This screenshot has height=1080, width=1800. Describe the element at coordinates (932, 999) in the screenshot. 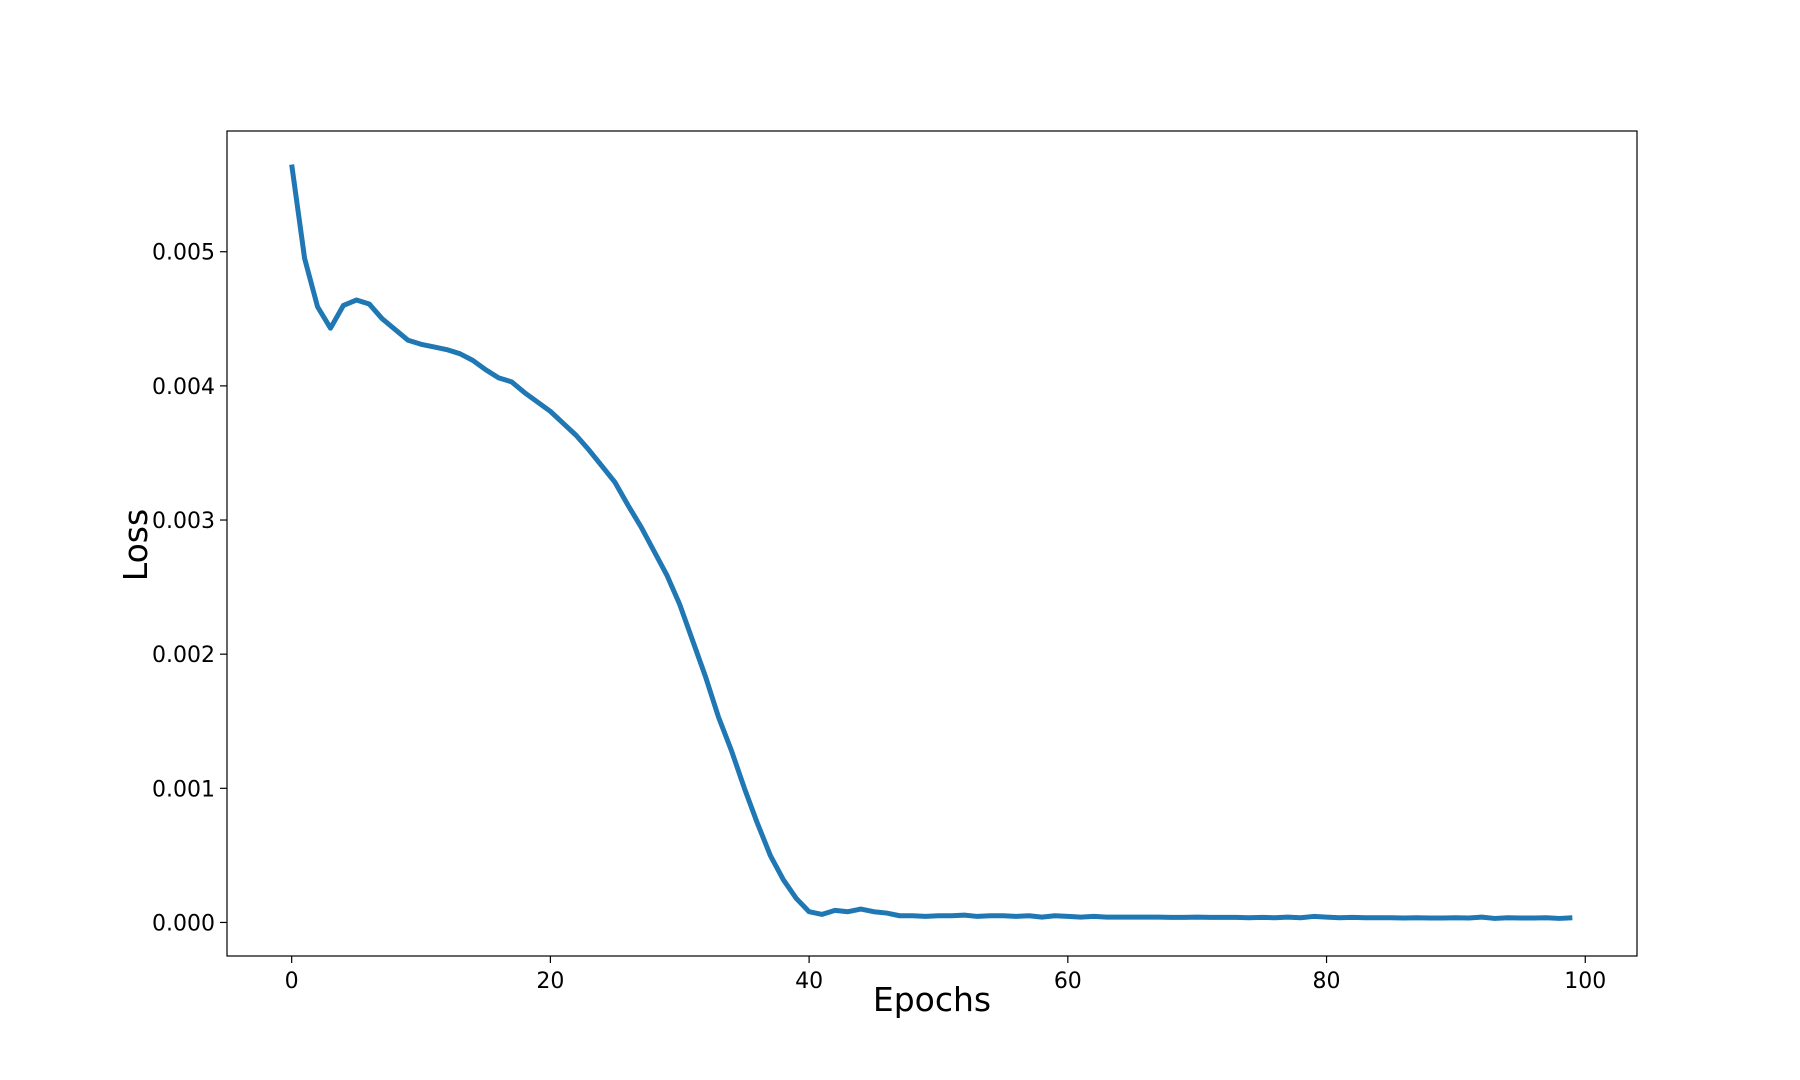

I see `x-axis-title: Epochs` at that location.